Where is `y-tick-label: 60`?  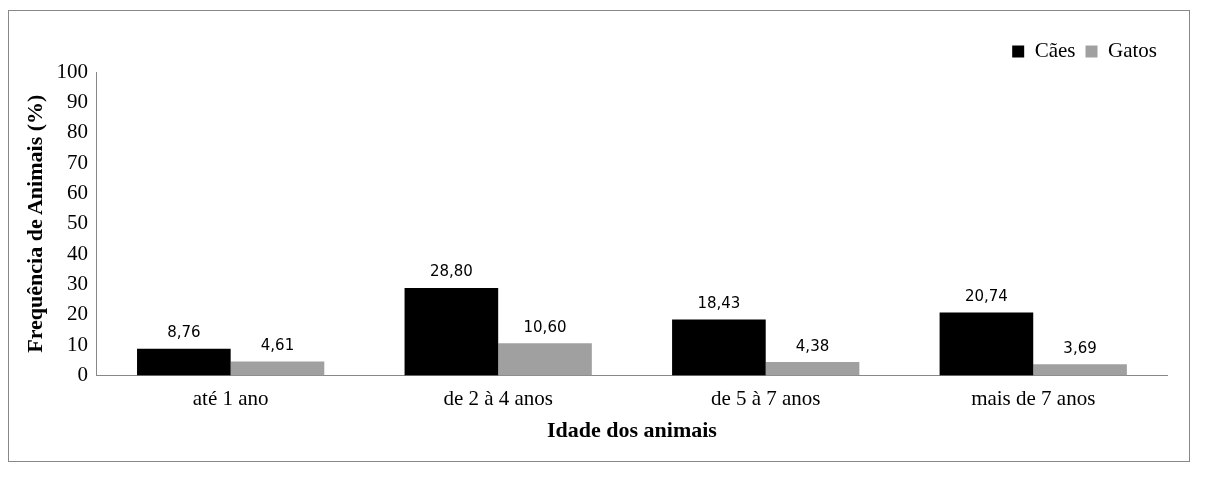 y-tick-label: 60 is located at coordinates (77, 191).